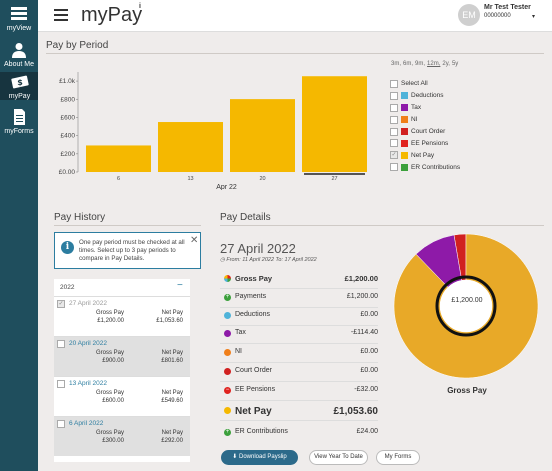  What do you see at coordinates (67, 172) in the screenshot?
I see `y-tick-label: £0.00` at bounding box center [67, 172].